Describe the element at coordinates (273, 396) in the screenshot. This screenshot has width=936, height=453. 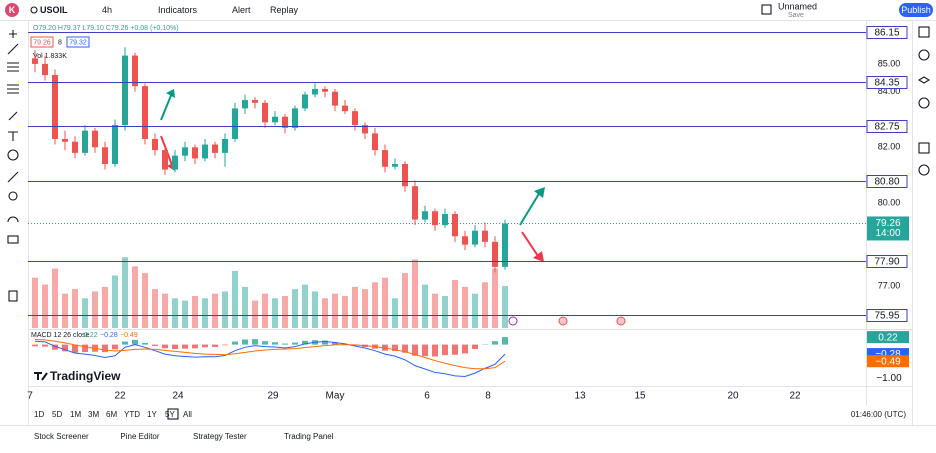
I see `x-tick-label: 29` at that location.